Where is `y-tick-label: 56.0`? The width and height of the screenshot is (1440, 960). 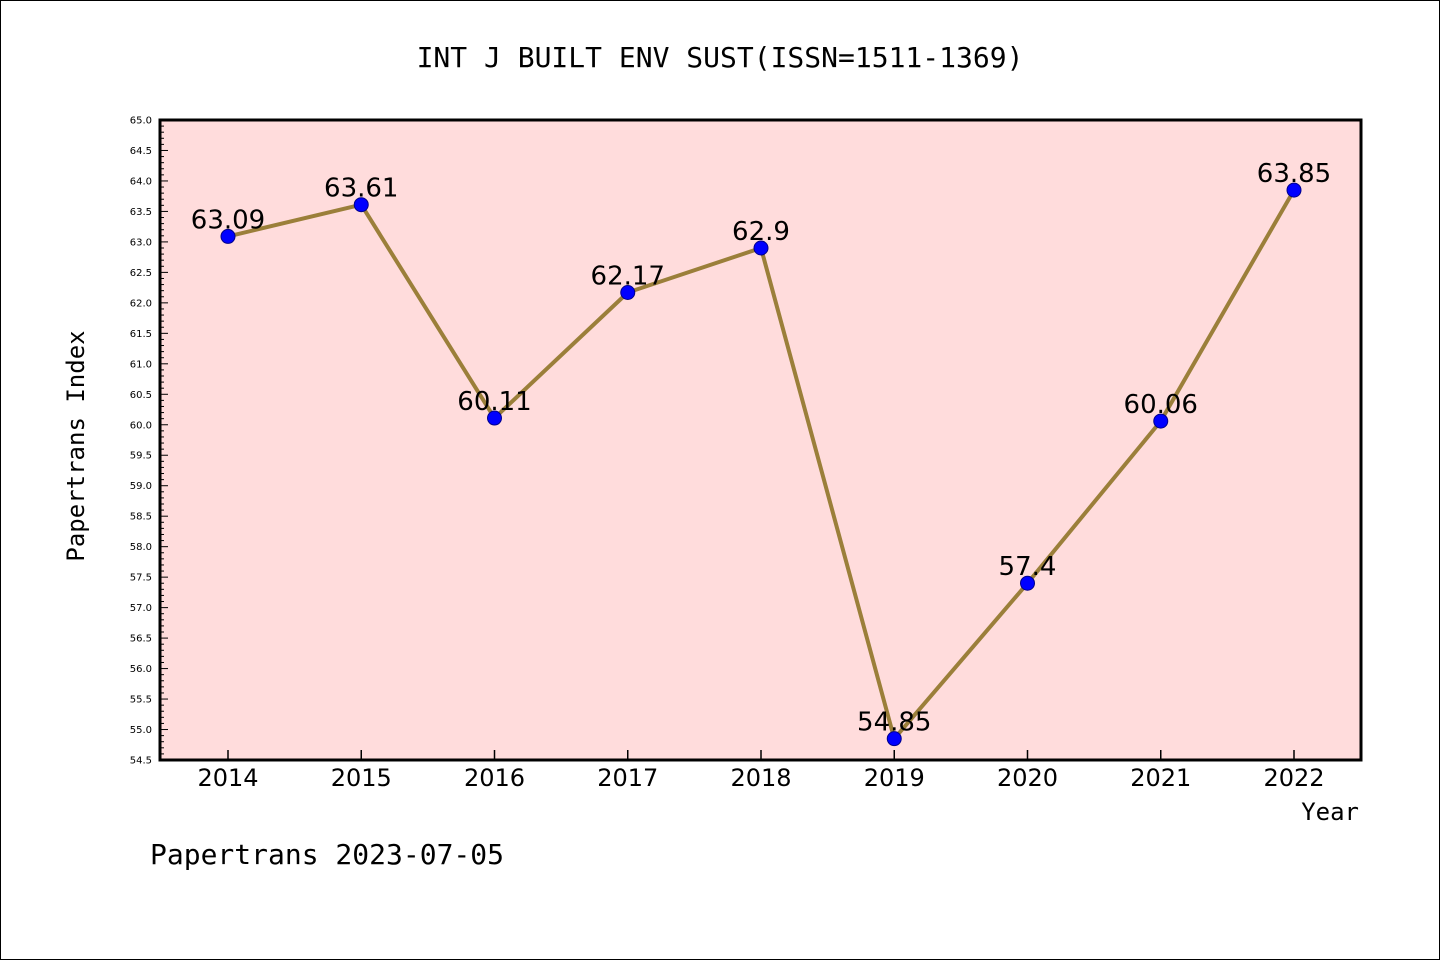 y-tick-label: 56.0 is located at coordinates (141, 669).